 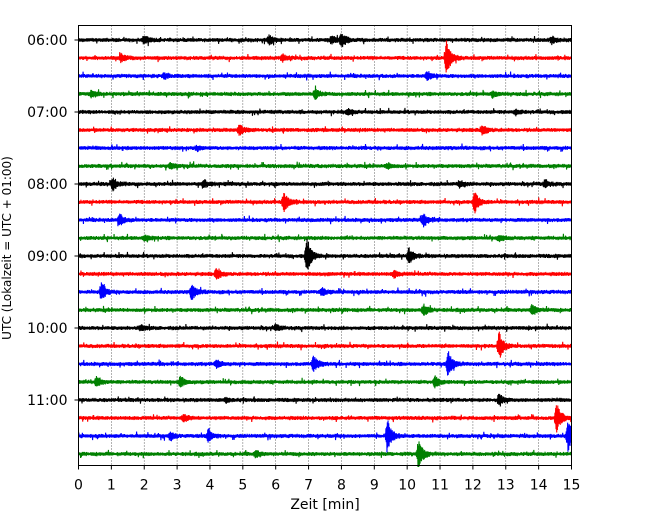 I want to click on x-axis-ticks: 0 1 2 3 4 5 6 7 8 9 10 11 12 13 14 15, so click(x=327, y=479).